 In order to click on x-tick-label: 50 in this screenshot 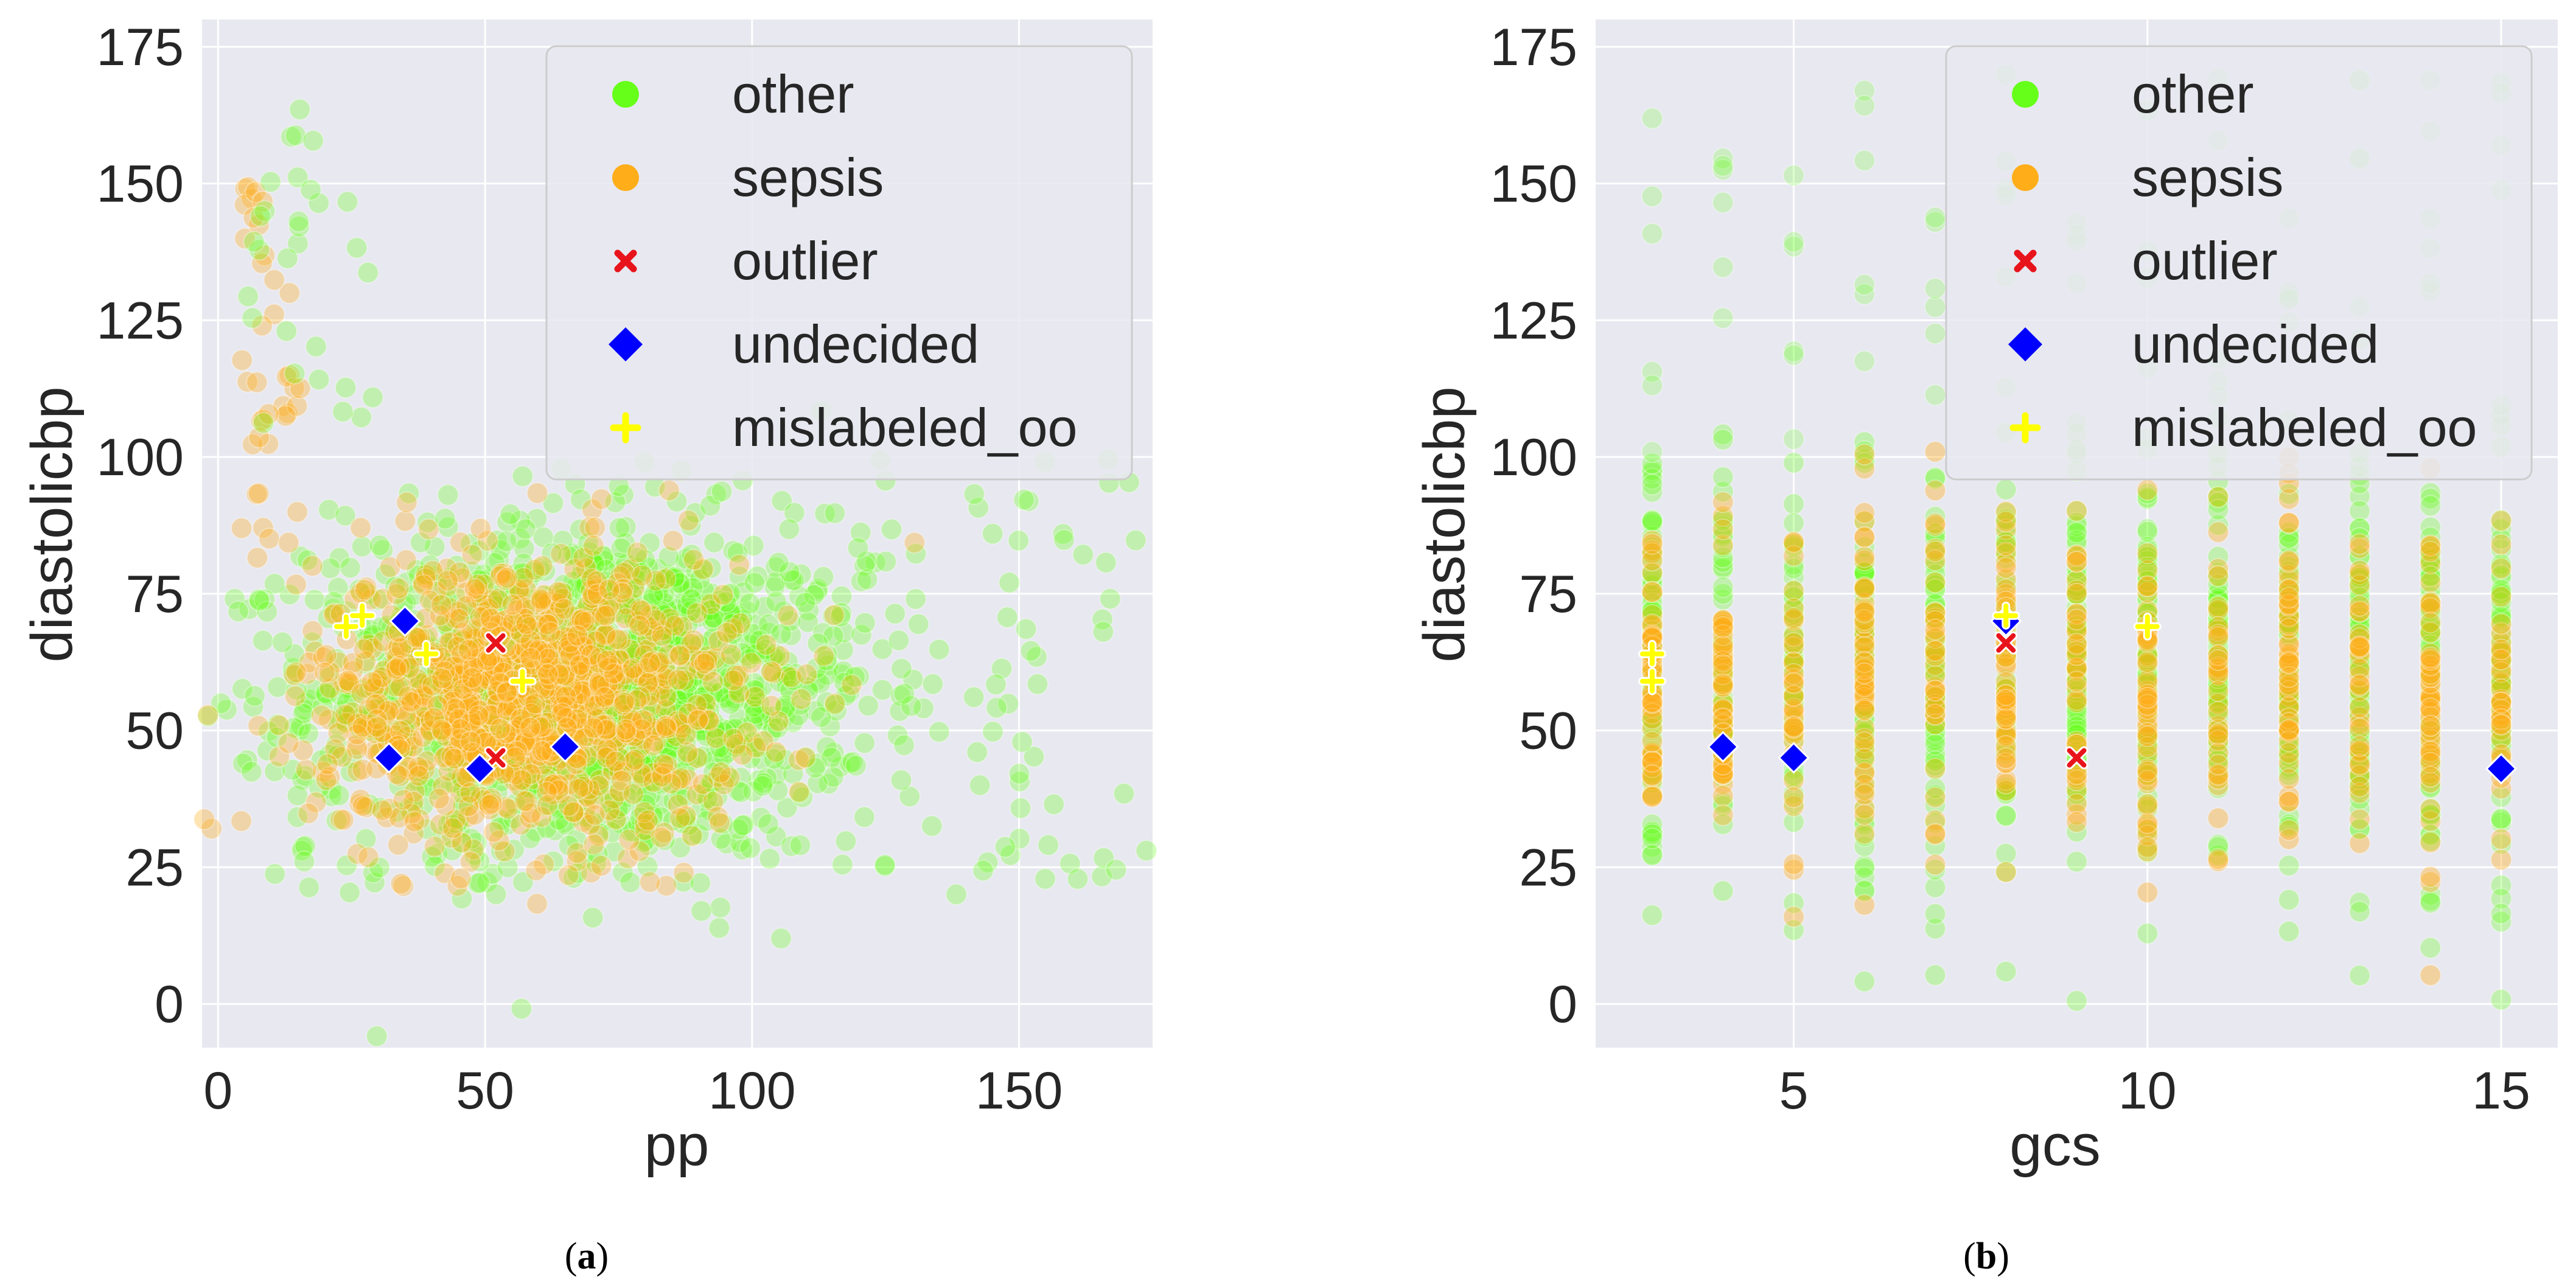, I will do `click(485, 1091)`.